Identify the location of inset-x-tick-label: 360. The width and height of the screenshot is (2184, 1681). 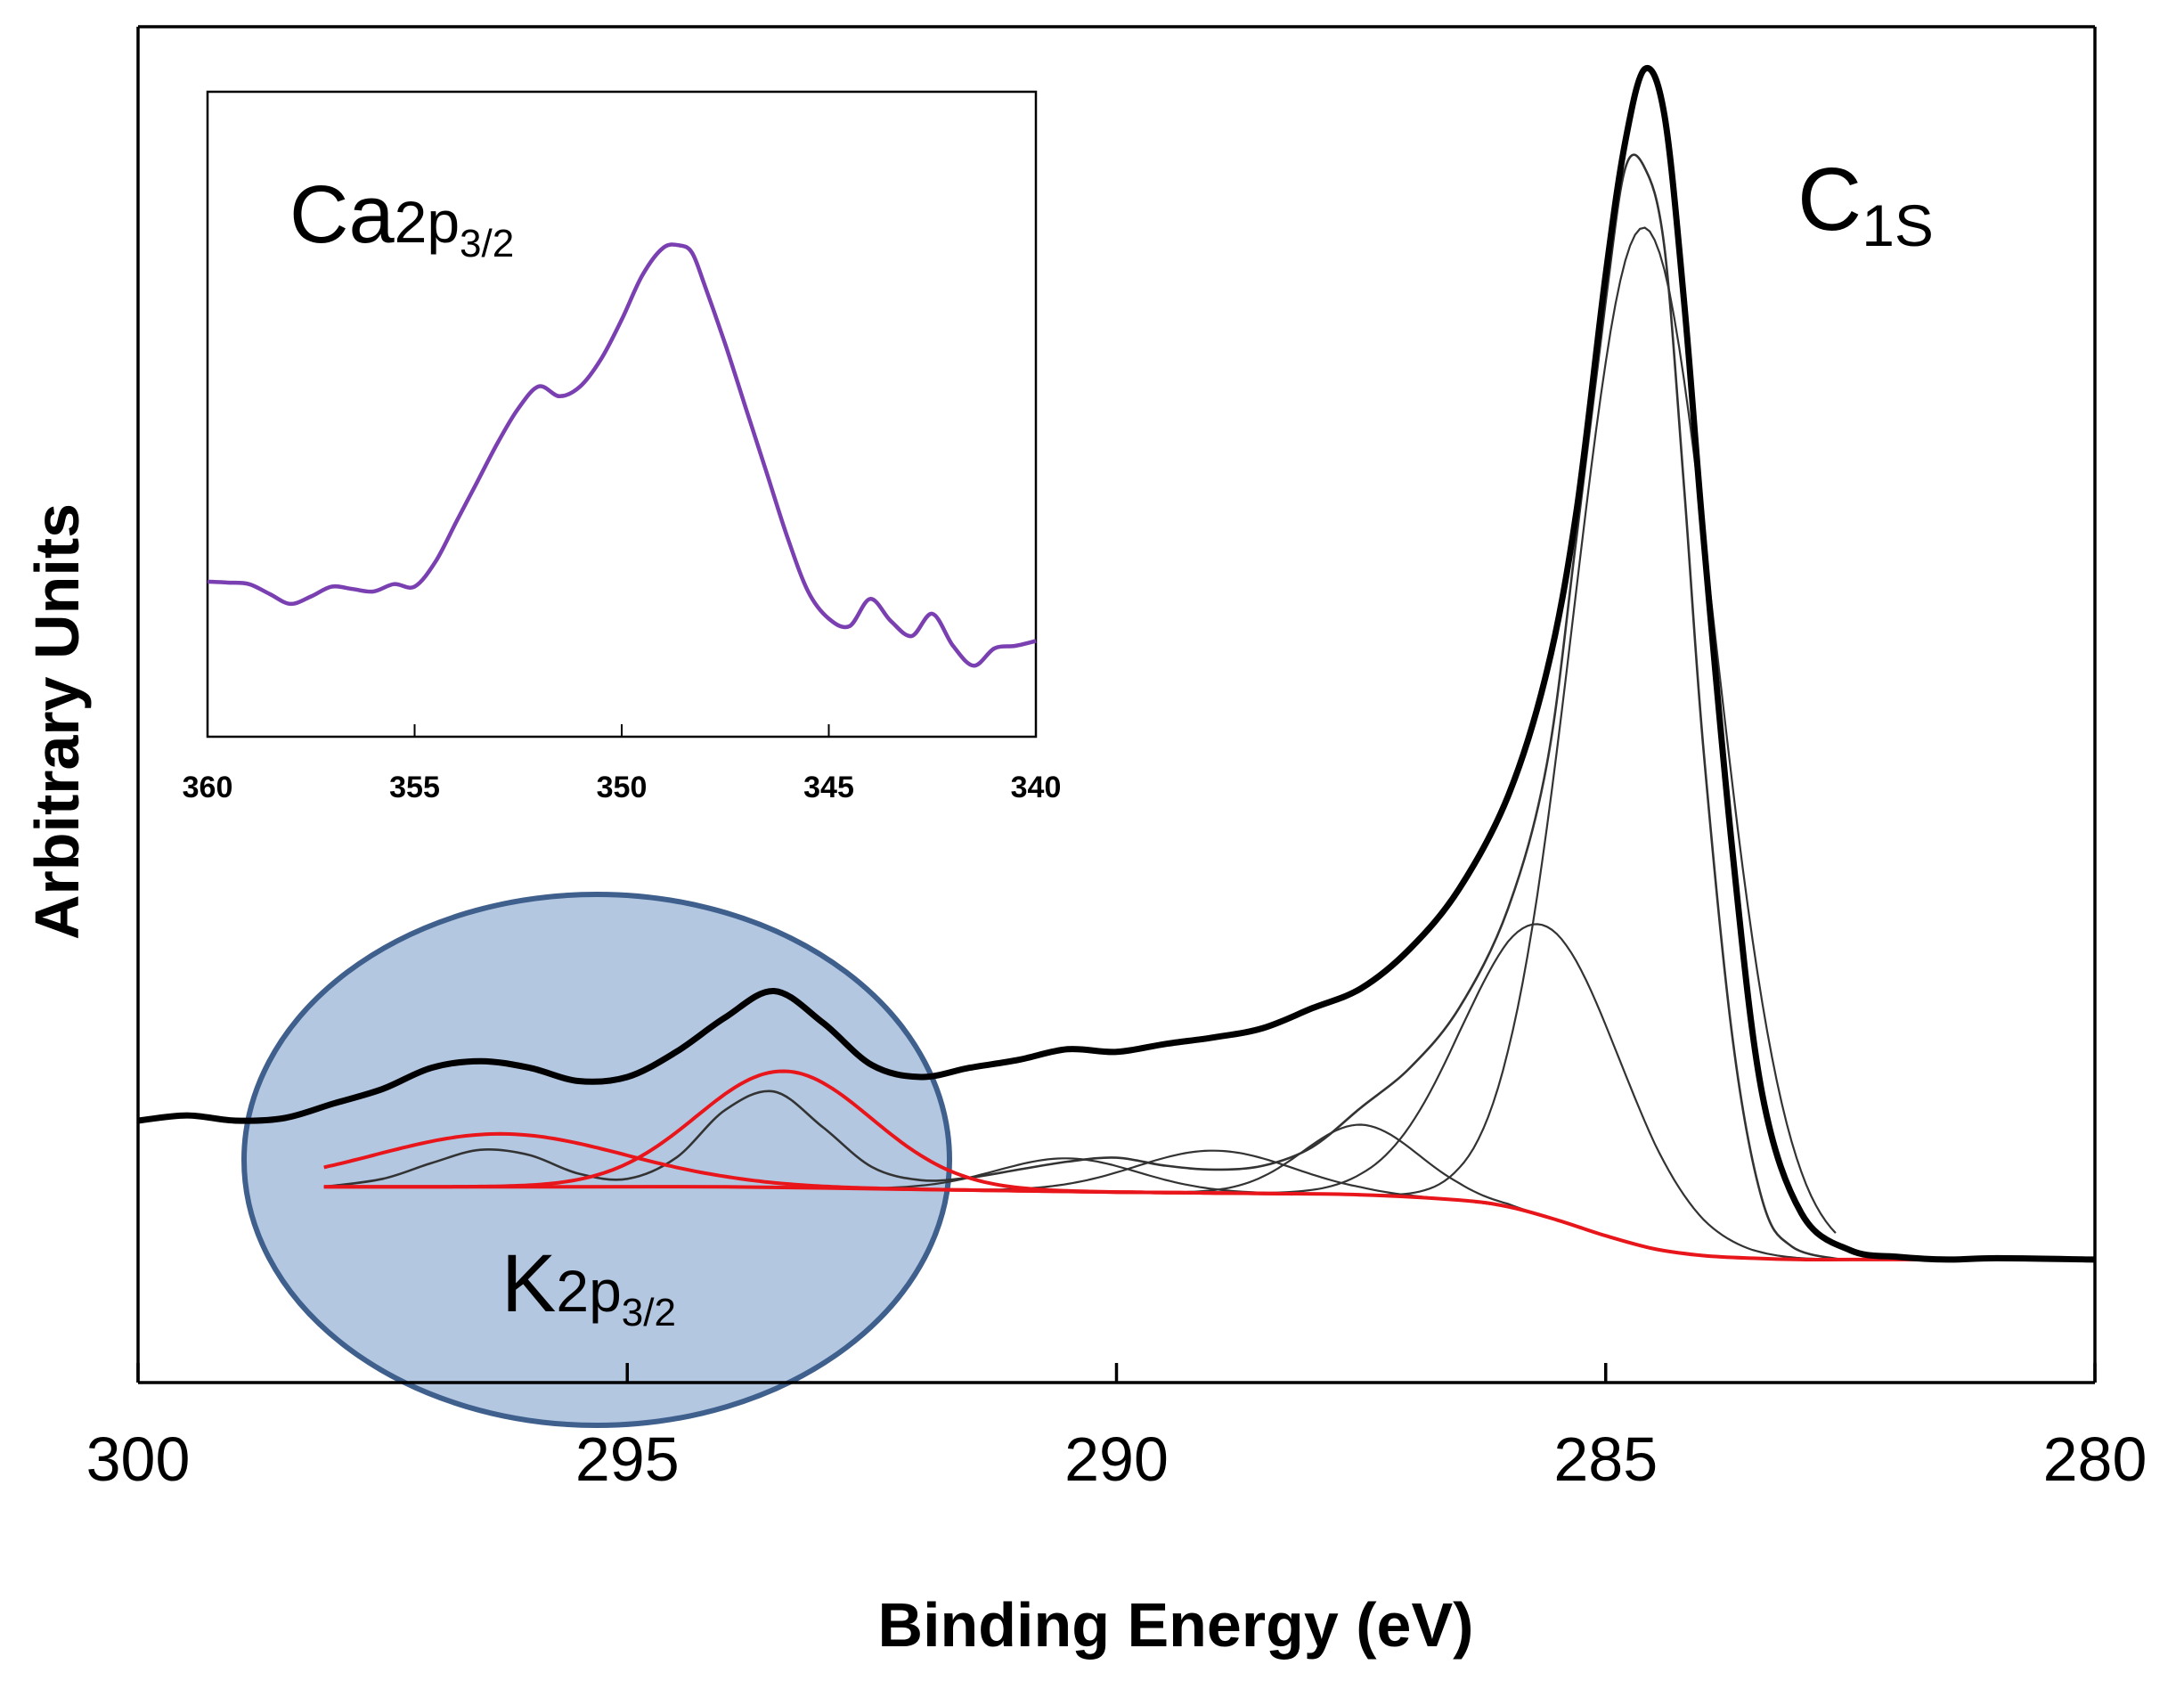
(208, 788).